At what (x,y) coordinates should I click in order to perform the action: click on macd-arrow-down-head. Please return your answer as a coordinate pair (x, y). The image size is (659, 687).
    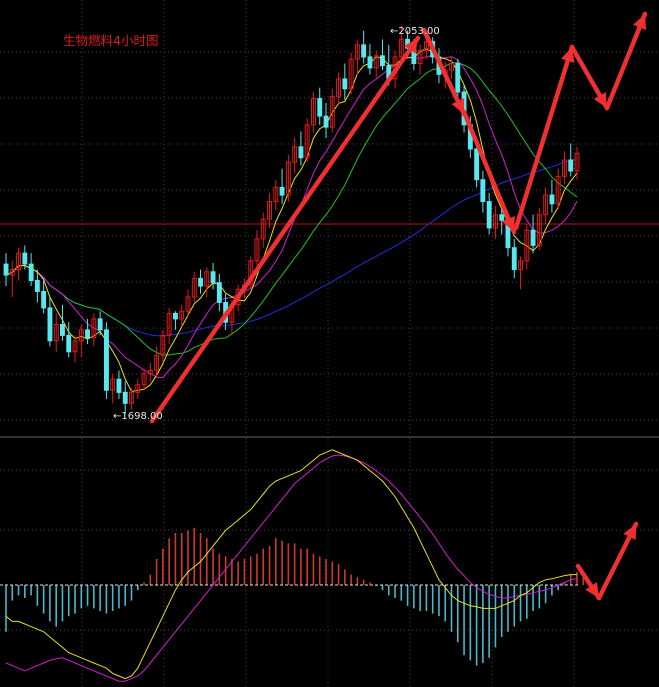
    Looking at the image, I should click on (592, 590).